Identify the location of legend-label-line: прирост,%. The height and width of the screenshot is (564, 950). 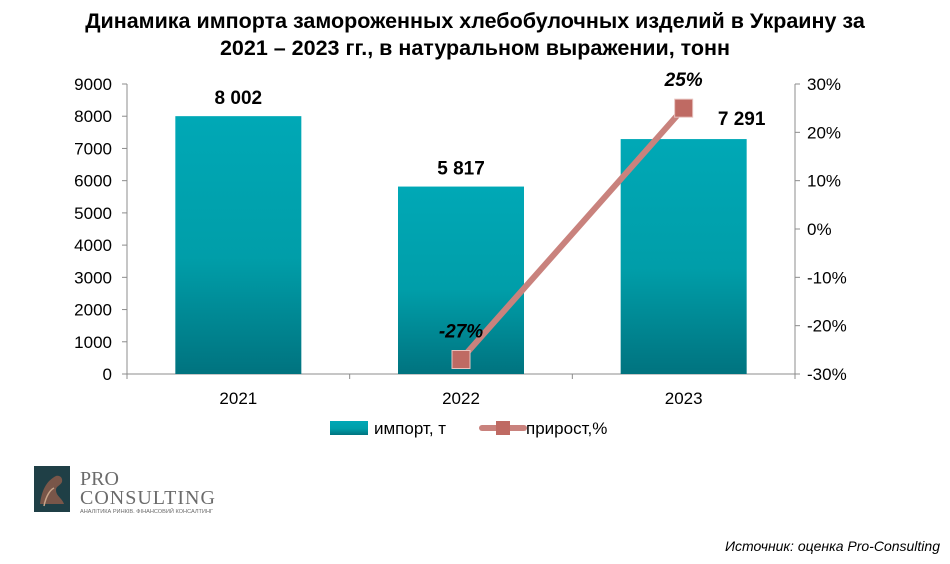
(566, 428).